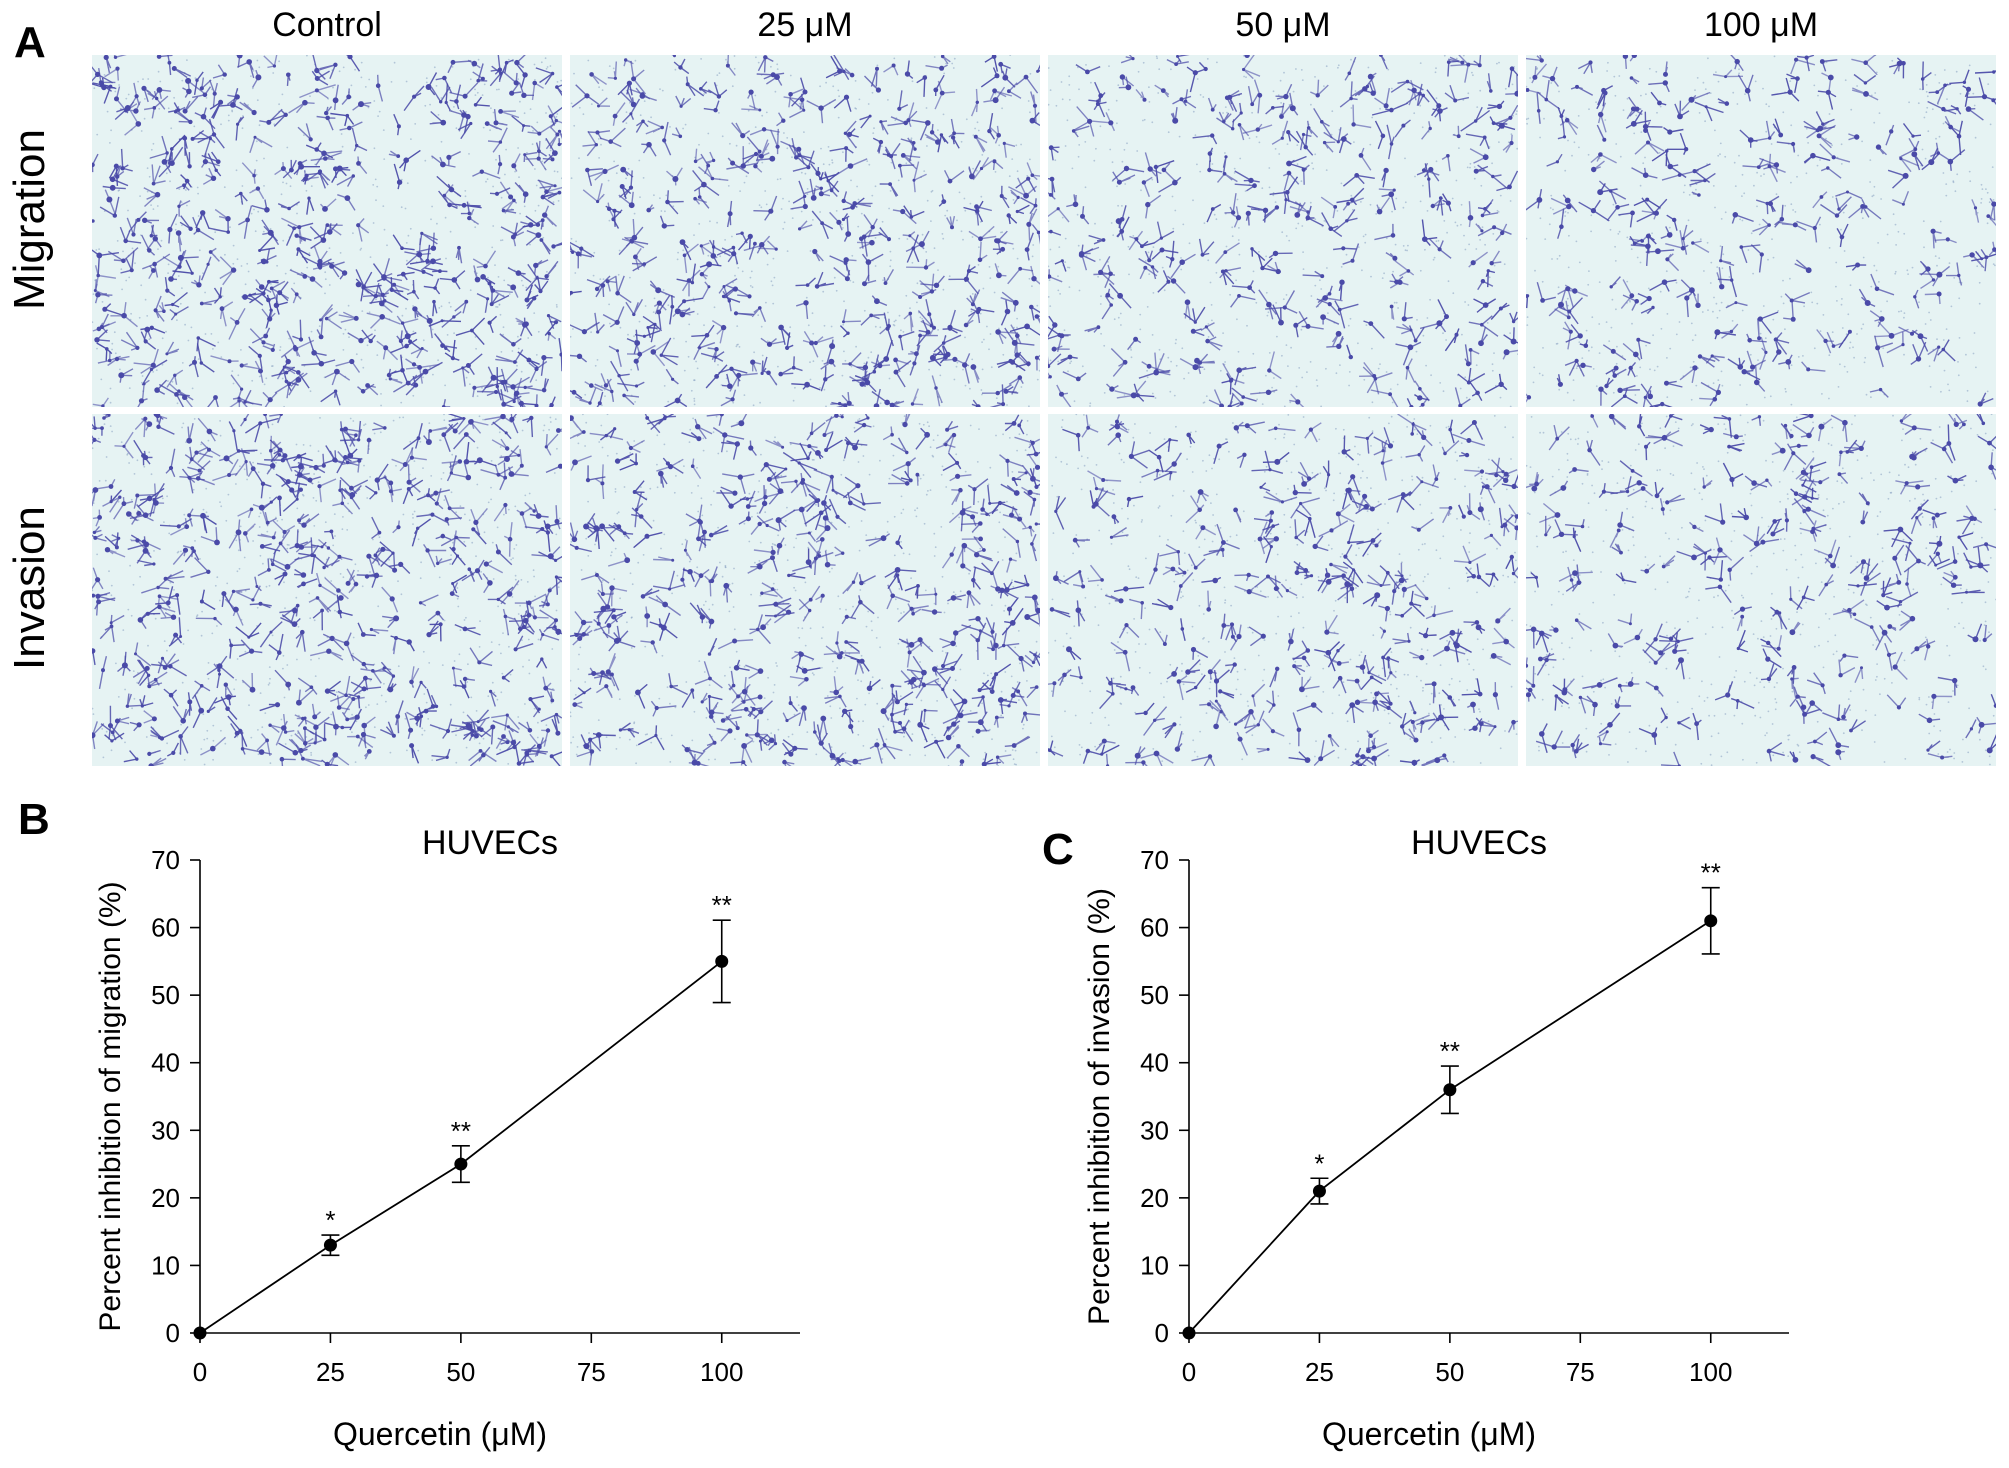 The height and width of the screenshot is (1468, 2009). I want to click on migration-chart-x-tick-label: 0, so click(200, 1372).